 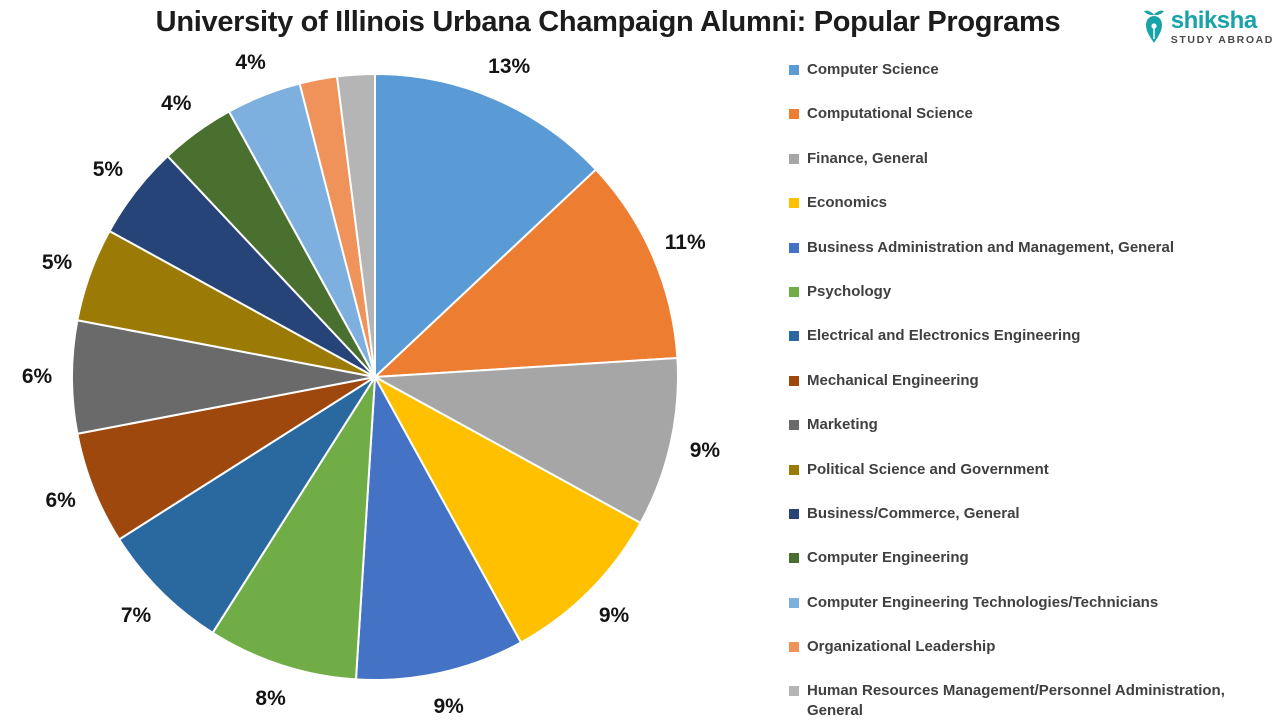 What do you see at coordinates (913, 513) in the screenshot?
I see `legend-label: Business/Commerce, General` at bounding box center [913, 513].